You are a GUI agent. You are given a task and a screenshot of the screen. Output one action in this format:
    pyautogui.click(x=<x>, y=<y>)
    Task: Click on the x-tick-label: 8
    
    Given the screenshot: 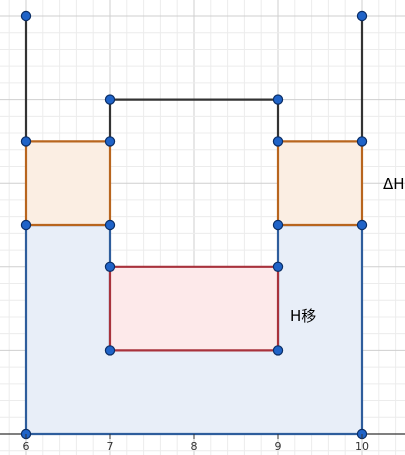 What is the action you would take?
    pyautogui.click(x=194, y=446)
    